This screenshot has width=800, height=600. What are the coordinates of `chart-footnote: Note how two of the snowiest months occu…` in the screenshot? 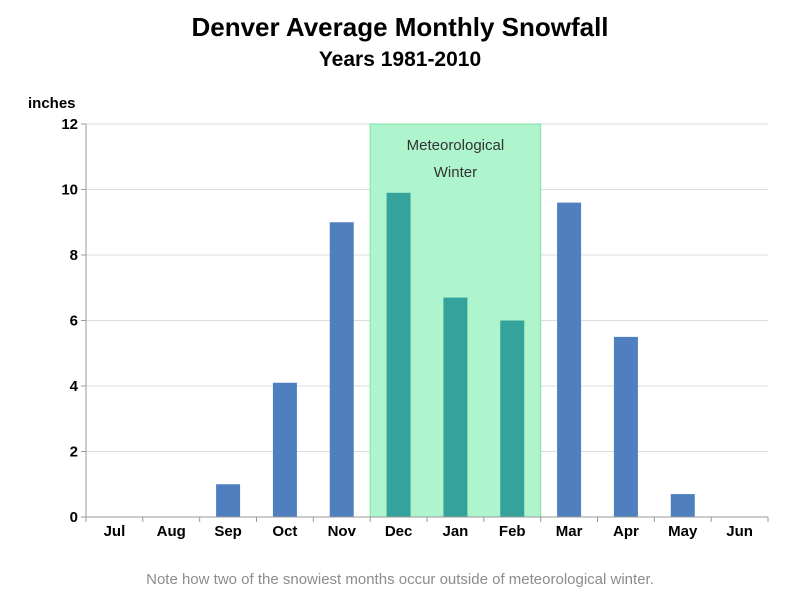 It's located at (400, 579).